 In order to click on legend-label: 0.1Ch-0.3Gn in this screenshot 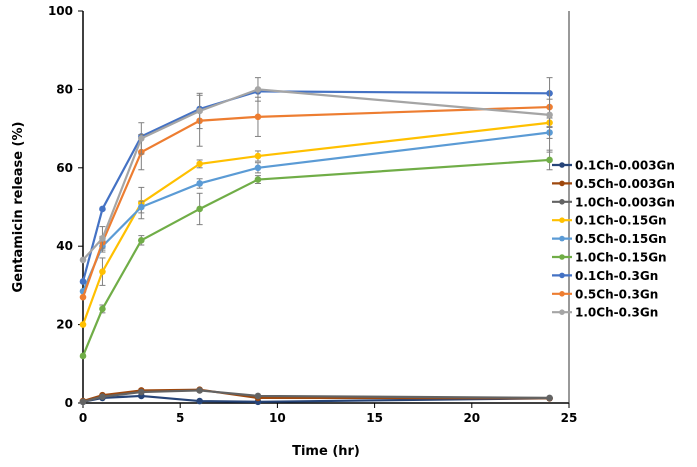, I will do `click(616, 276)`.